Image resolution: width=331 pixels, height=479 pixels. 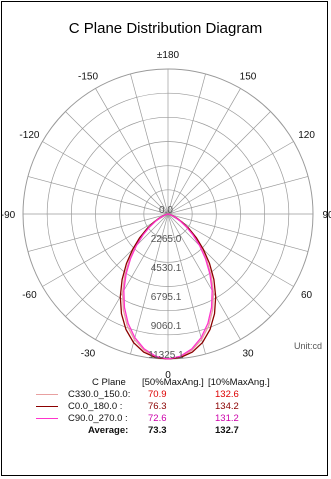 I want to click on legend-row: C0.0_180.0 : 76.3 134.2, so click(x=165, y=407).